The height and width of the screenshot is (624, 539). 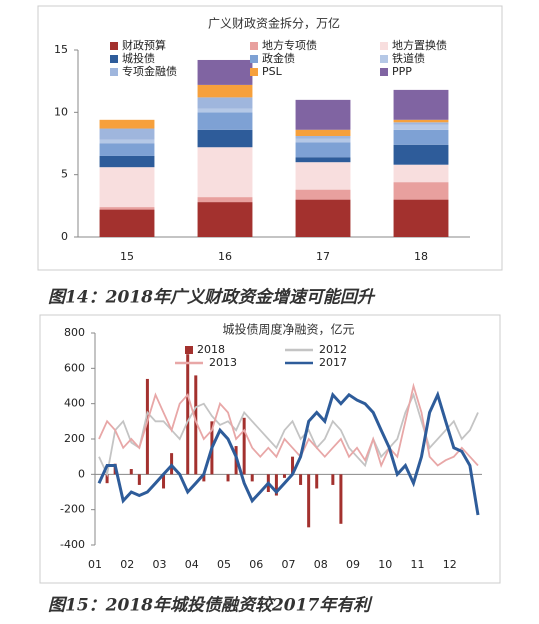 What do you see at coordinates (223, 362) in the screenshot?
I see `legend-label: 2013` at bounding box center [223, 362].